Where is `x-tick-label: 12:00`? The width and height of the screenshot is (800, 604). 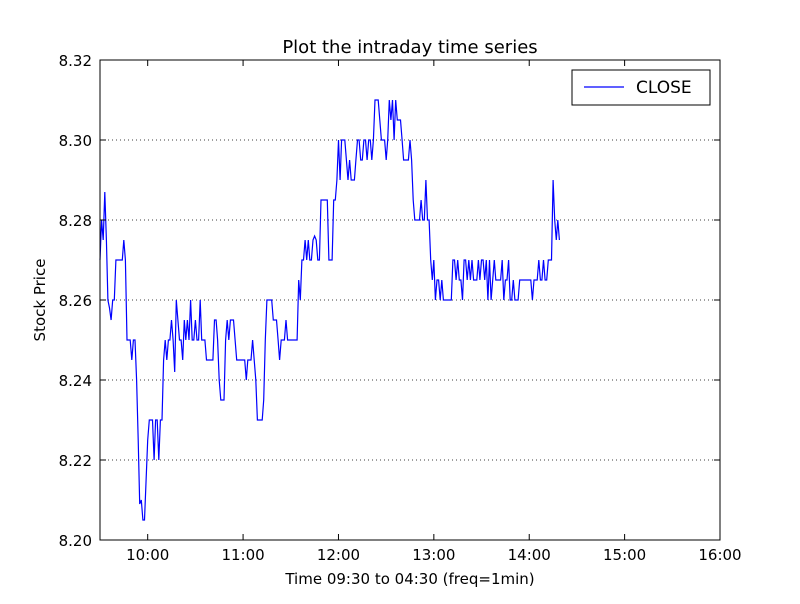 x-tick-label: 12:00 is located at coordinates (338, 555).